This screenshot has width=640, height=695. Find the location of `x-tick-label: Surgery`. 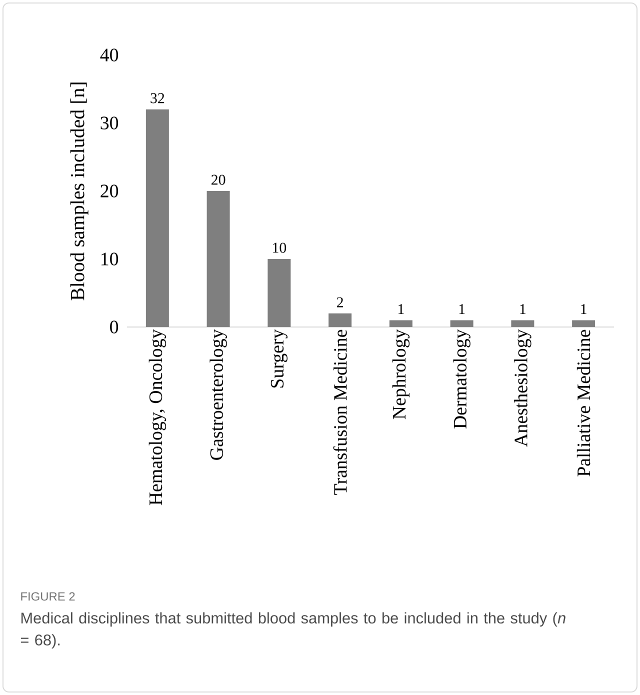

x-tick-label: Surgery is located at coordinates (279, 358).